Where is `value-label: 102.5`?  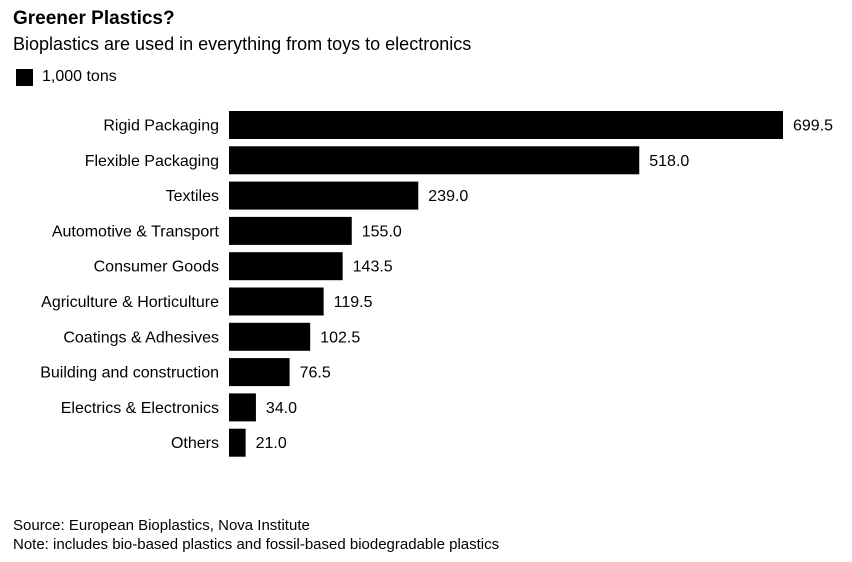
value-label: 102.5 is located at coordinates (340, 337).